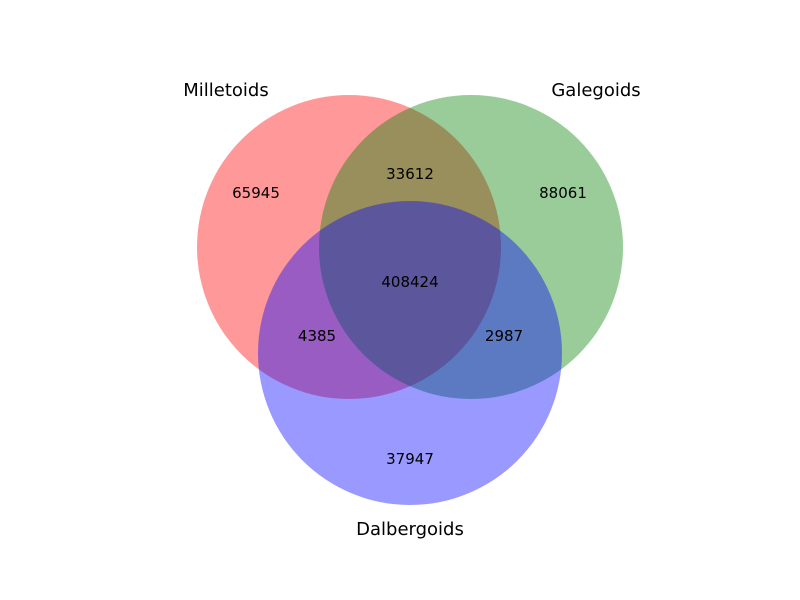  What do you see at coordinates (595, 90) in the screenshot?
I see `set-label-galegoids: Galegoids` at bounding box center [595, 90].